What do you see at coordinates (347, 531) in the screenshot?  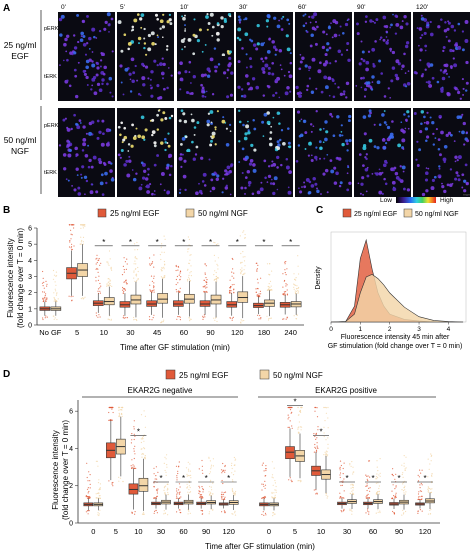 I see `x-tick-label: 30` at bounding box center [347, 531].